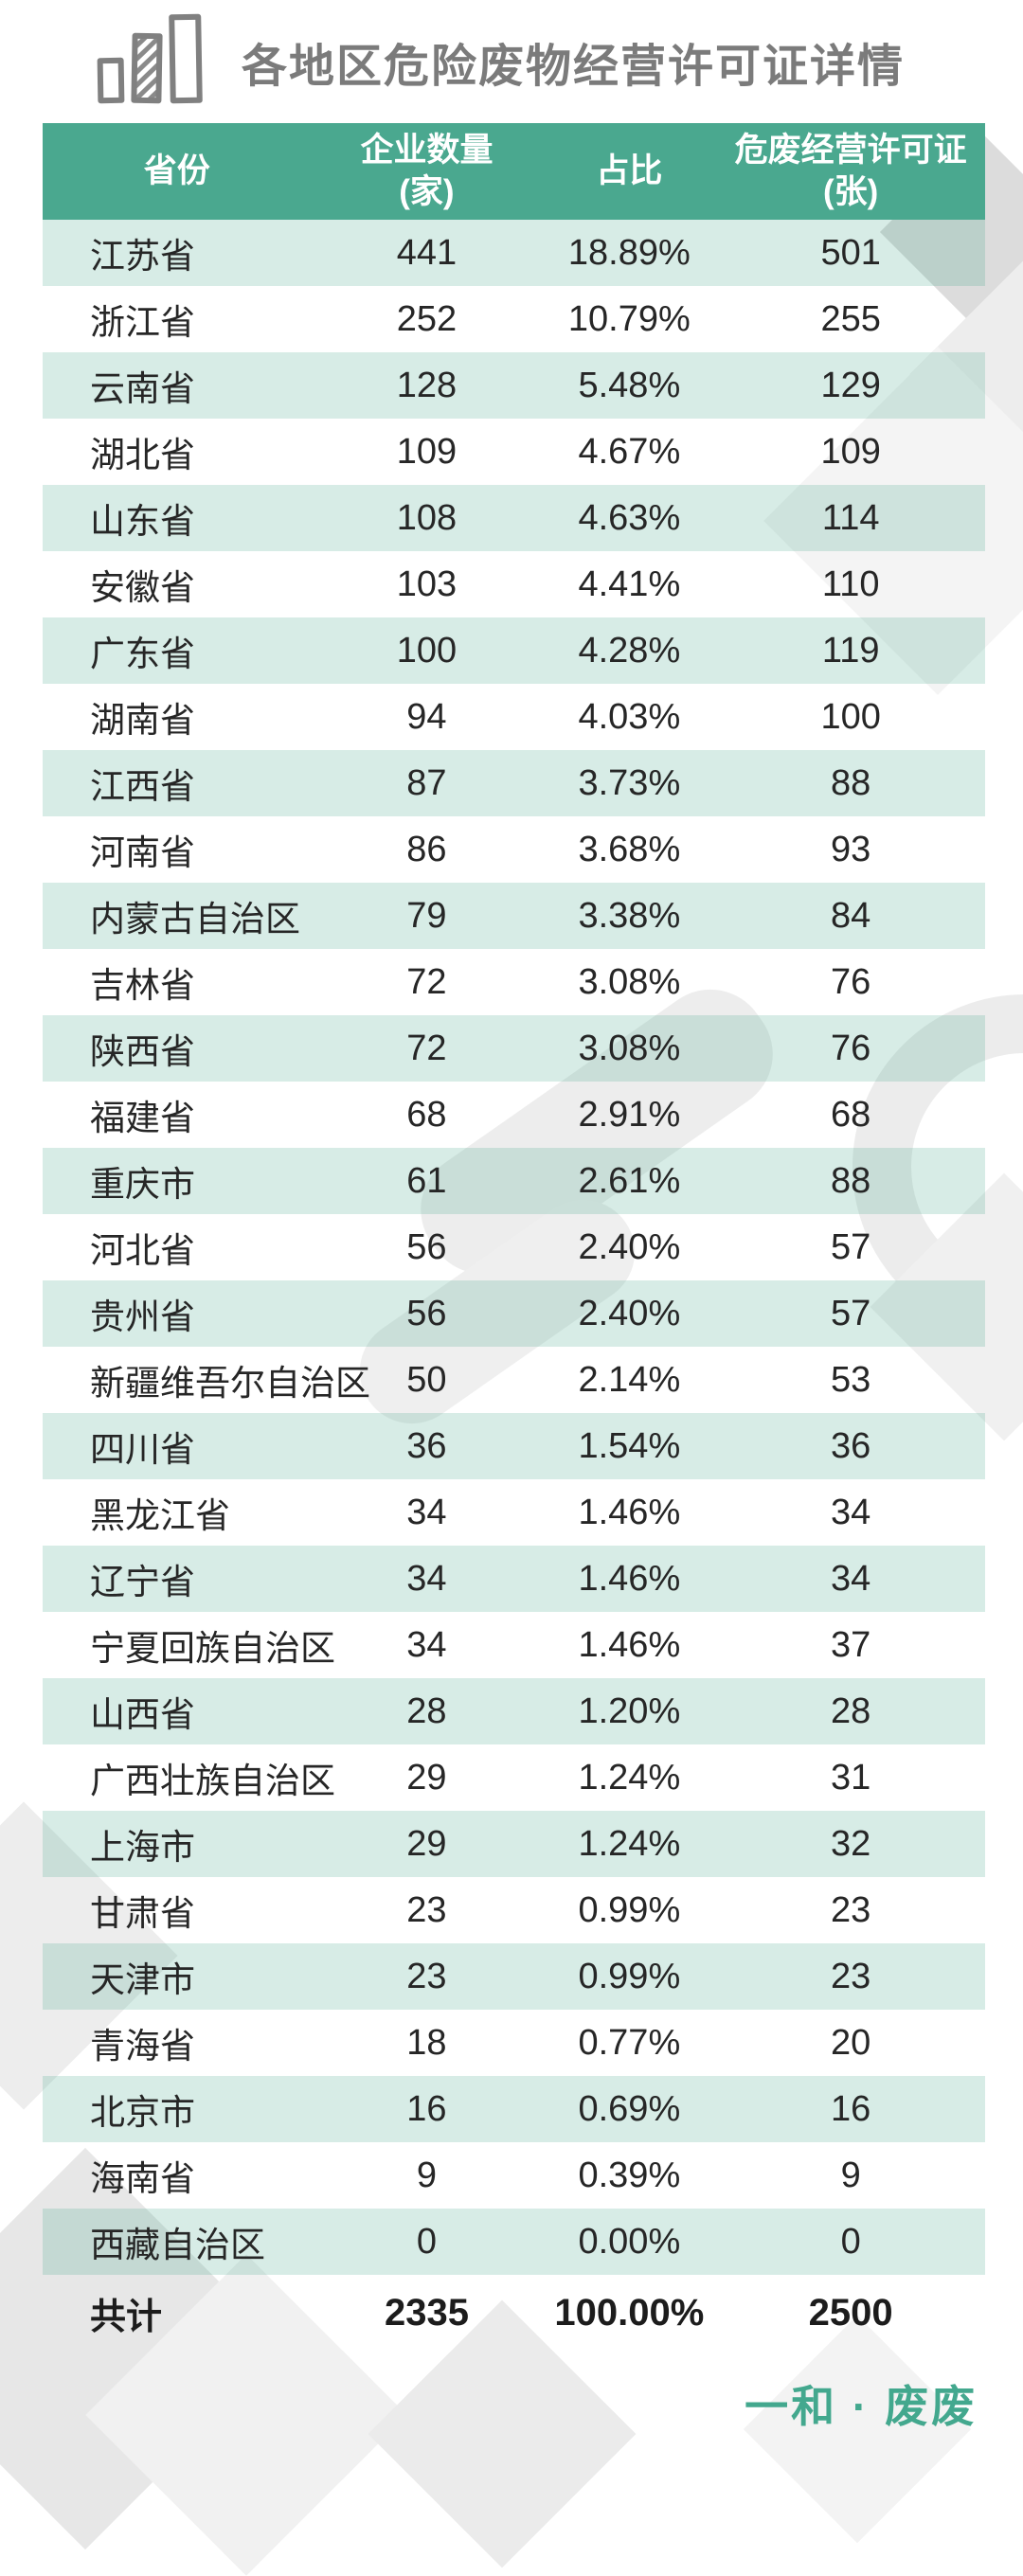 Image resolution: width=1023 pixels, height=2576 pixels. What do you see at coordinates (514, 1579) in the screenshot?
I see `table-row: 辽宁省 34 1.46% 34` at bounding box center [514, 1579].